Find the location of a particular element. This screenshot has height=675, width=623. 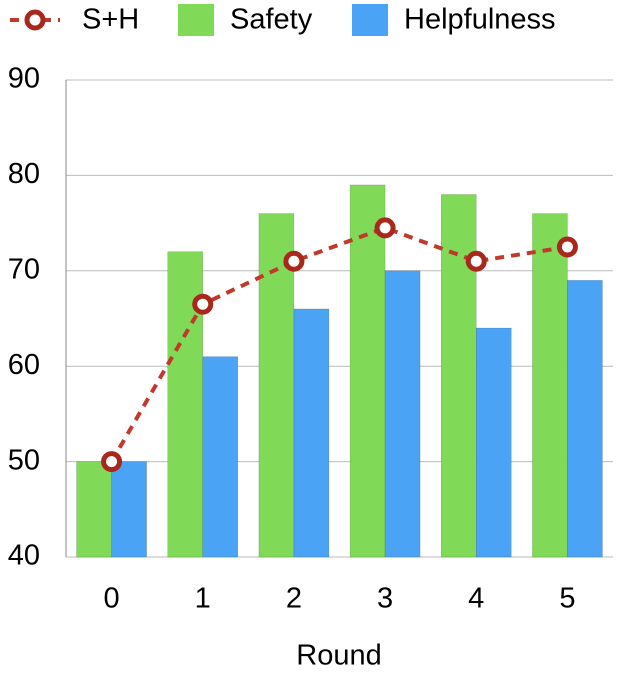

y-tick-label: 80 is located at coordinates (24, 174).